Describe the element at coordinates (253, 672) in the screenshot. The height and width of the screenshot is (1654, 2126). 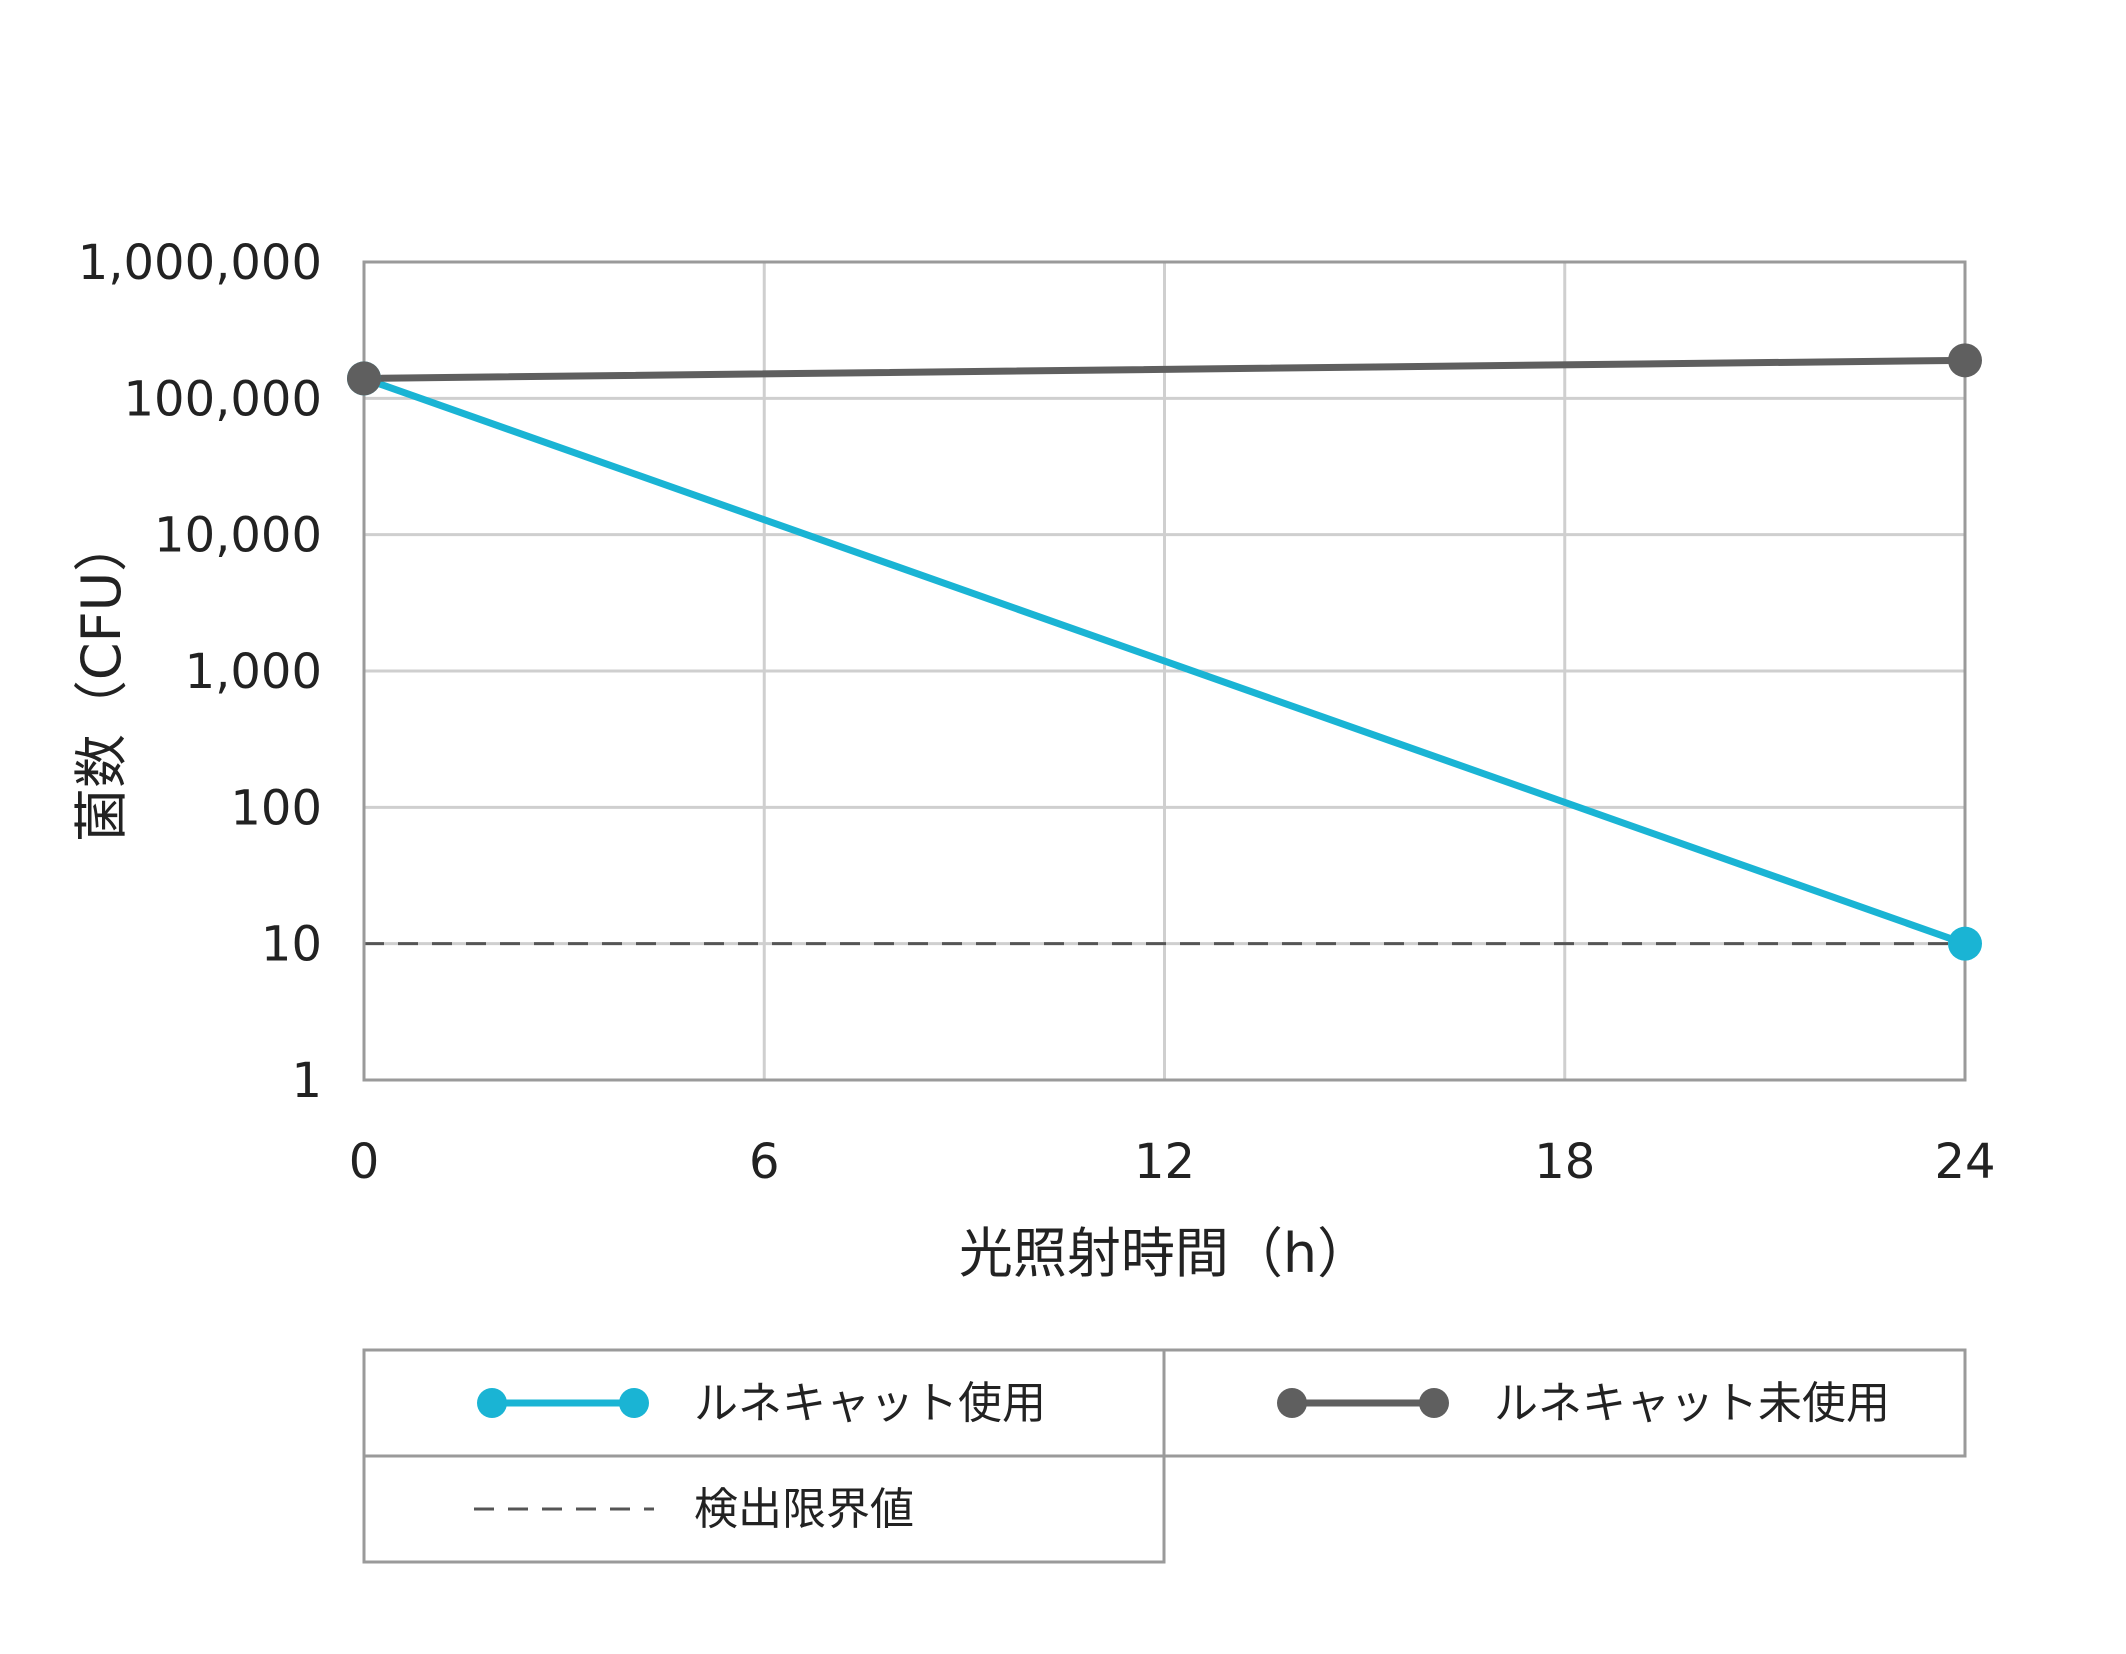
I see `y-tick-label: 1,000` at that location.